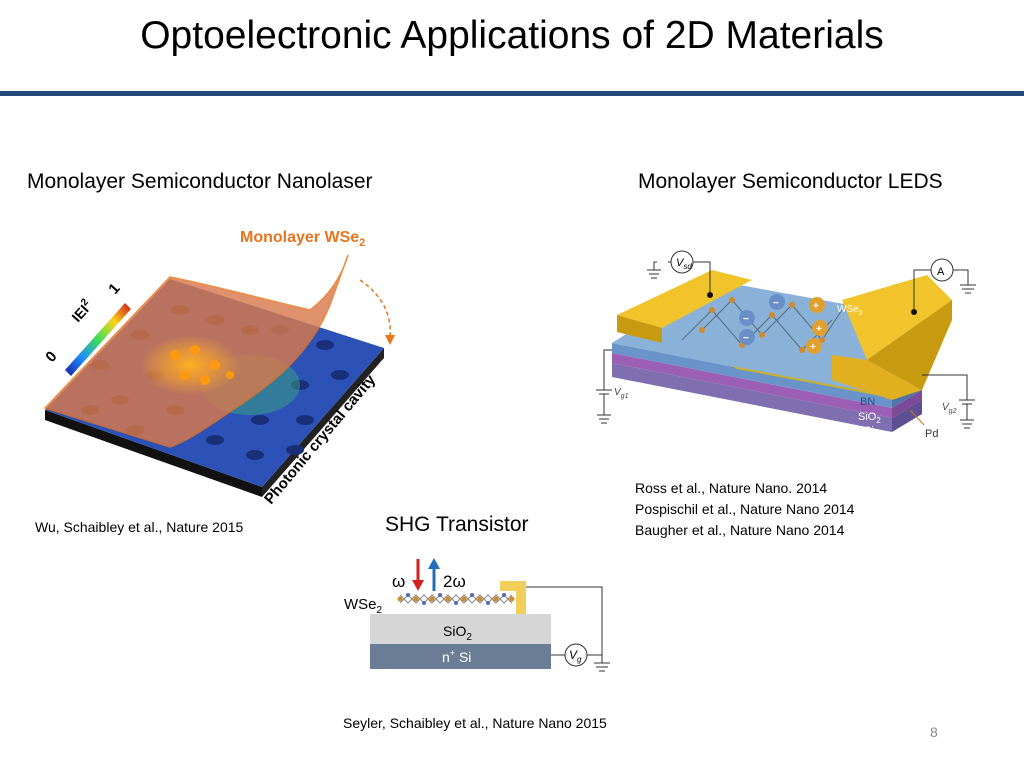 Image resolution: width=1024 pixels, height=768 pixels. I want to click on shg-atoms-orange, so click(456, 599).